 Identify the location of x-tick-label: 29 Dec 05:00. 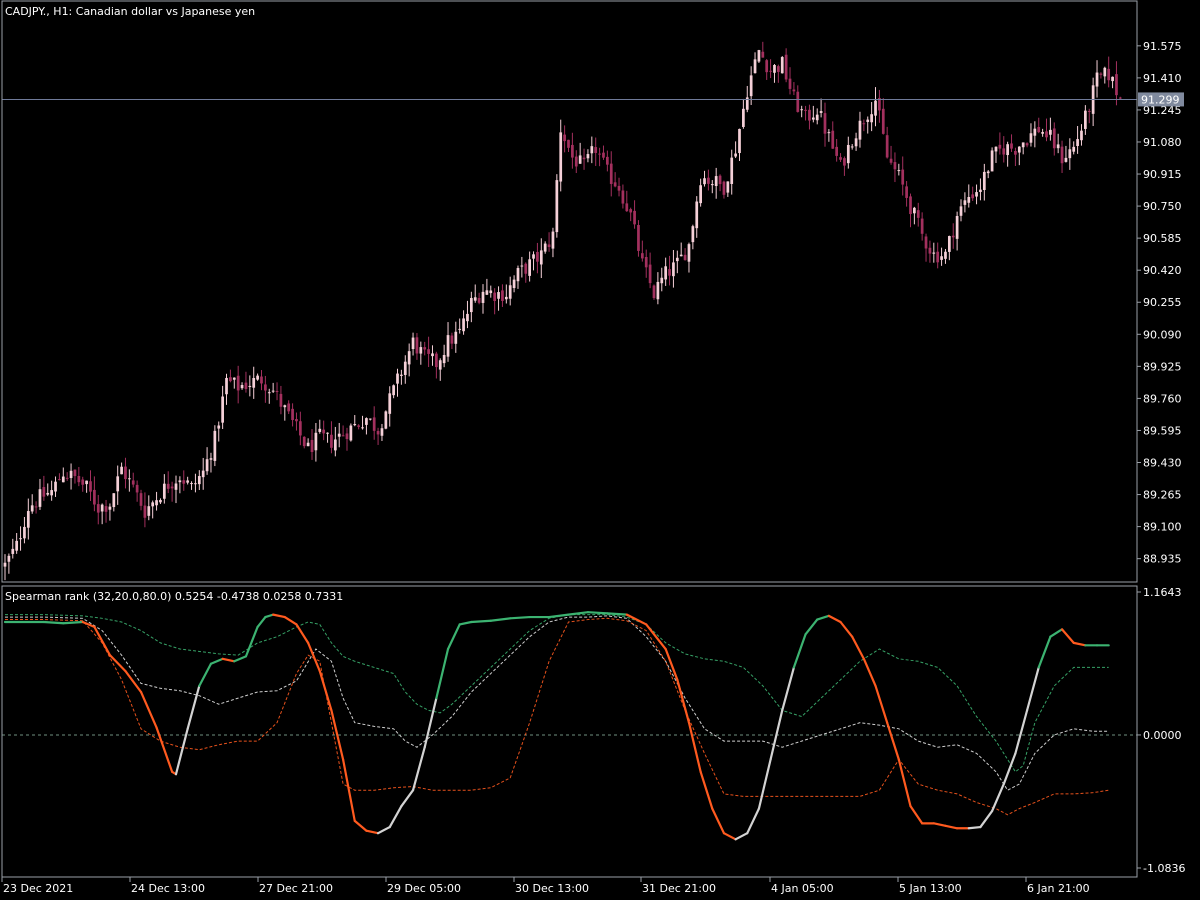
(424, 888).